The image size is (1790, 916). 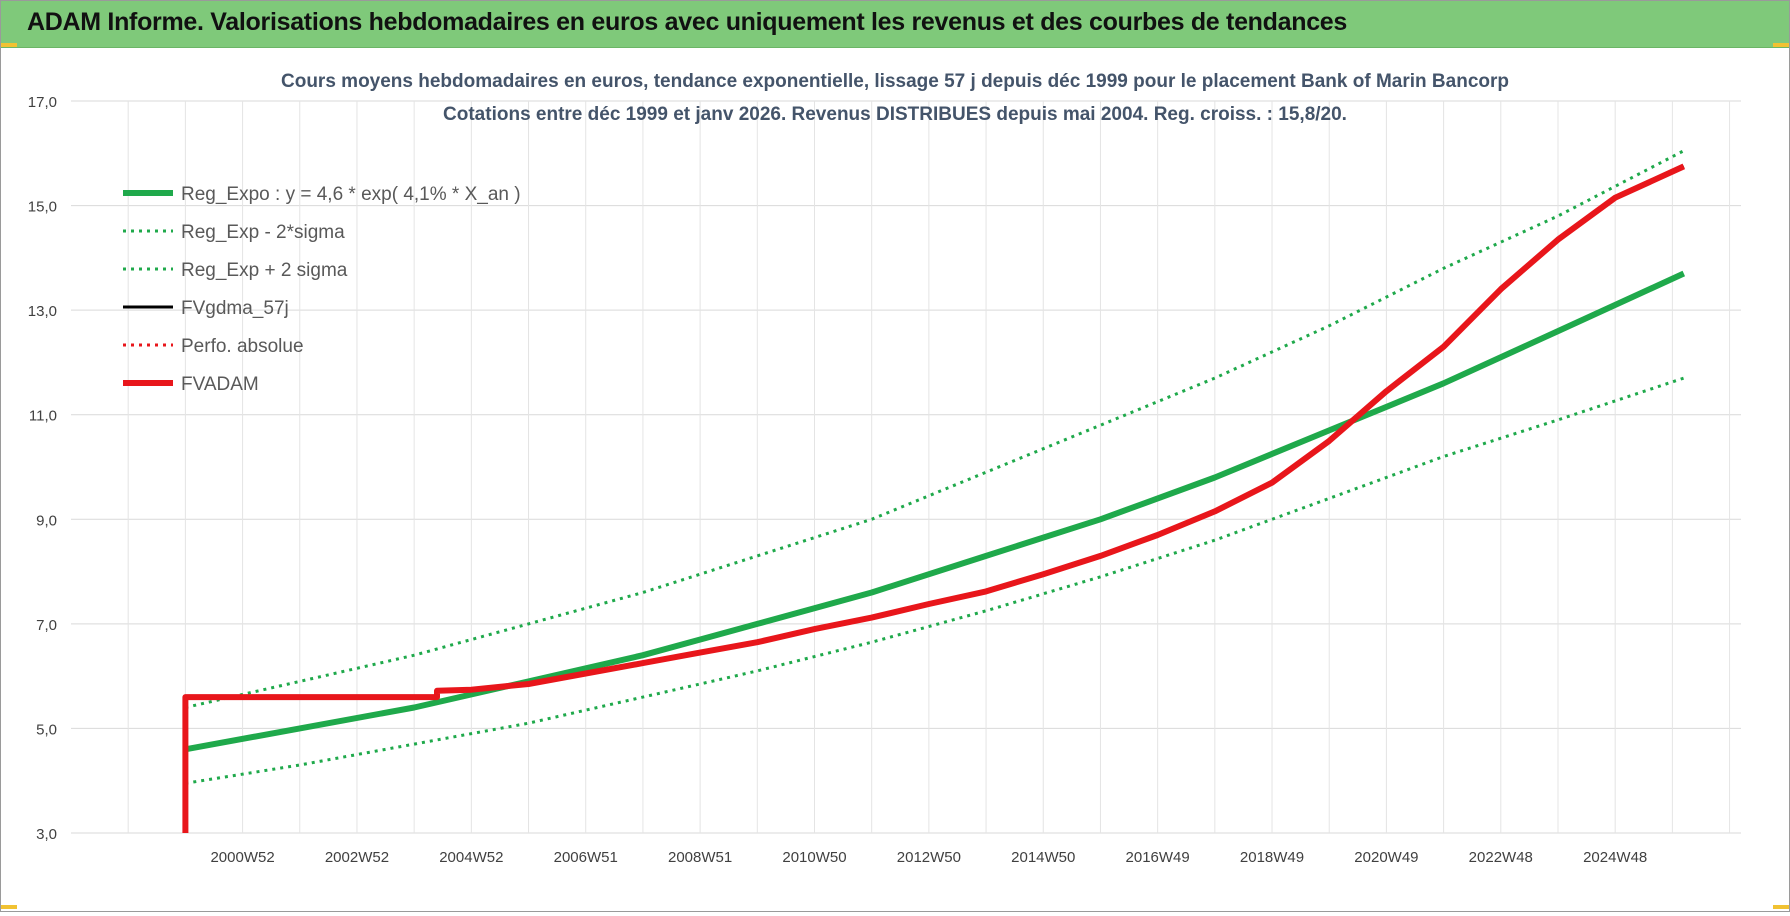 What do you see at coordinates (264, 270) in the screenshot?
I see `legend-label: Reg_Exp + 2 sigma` at bounding box center [264, 270].